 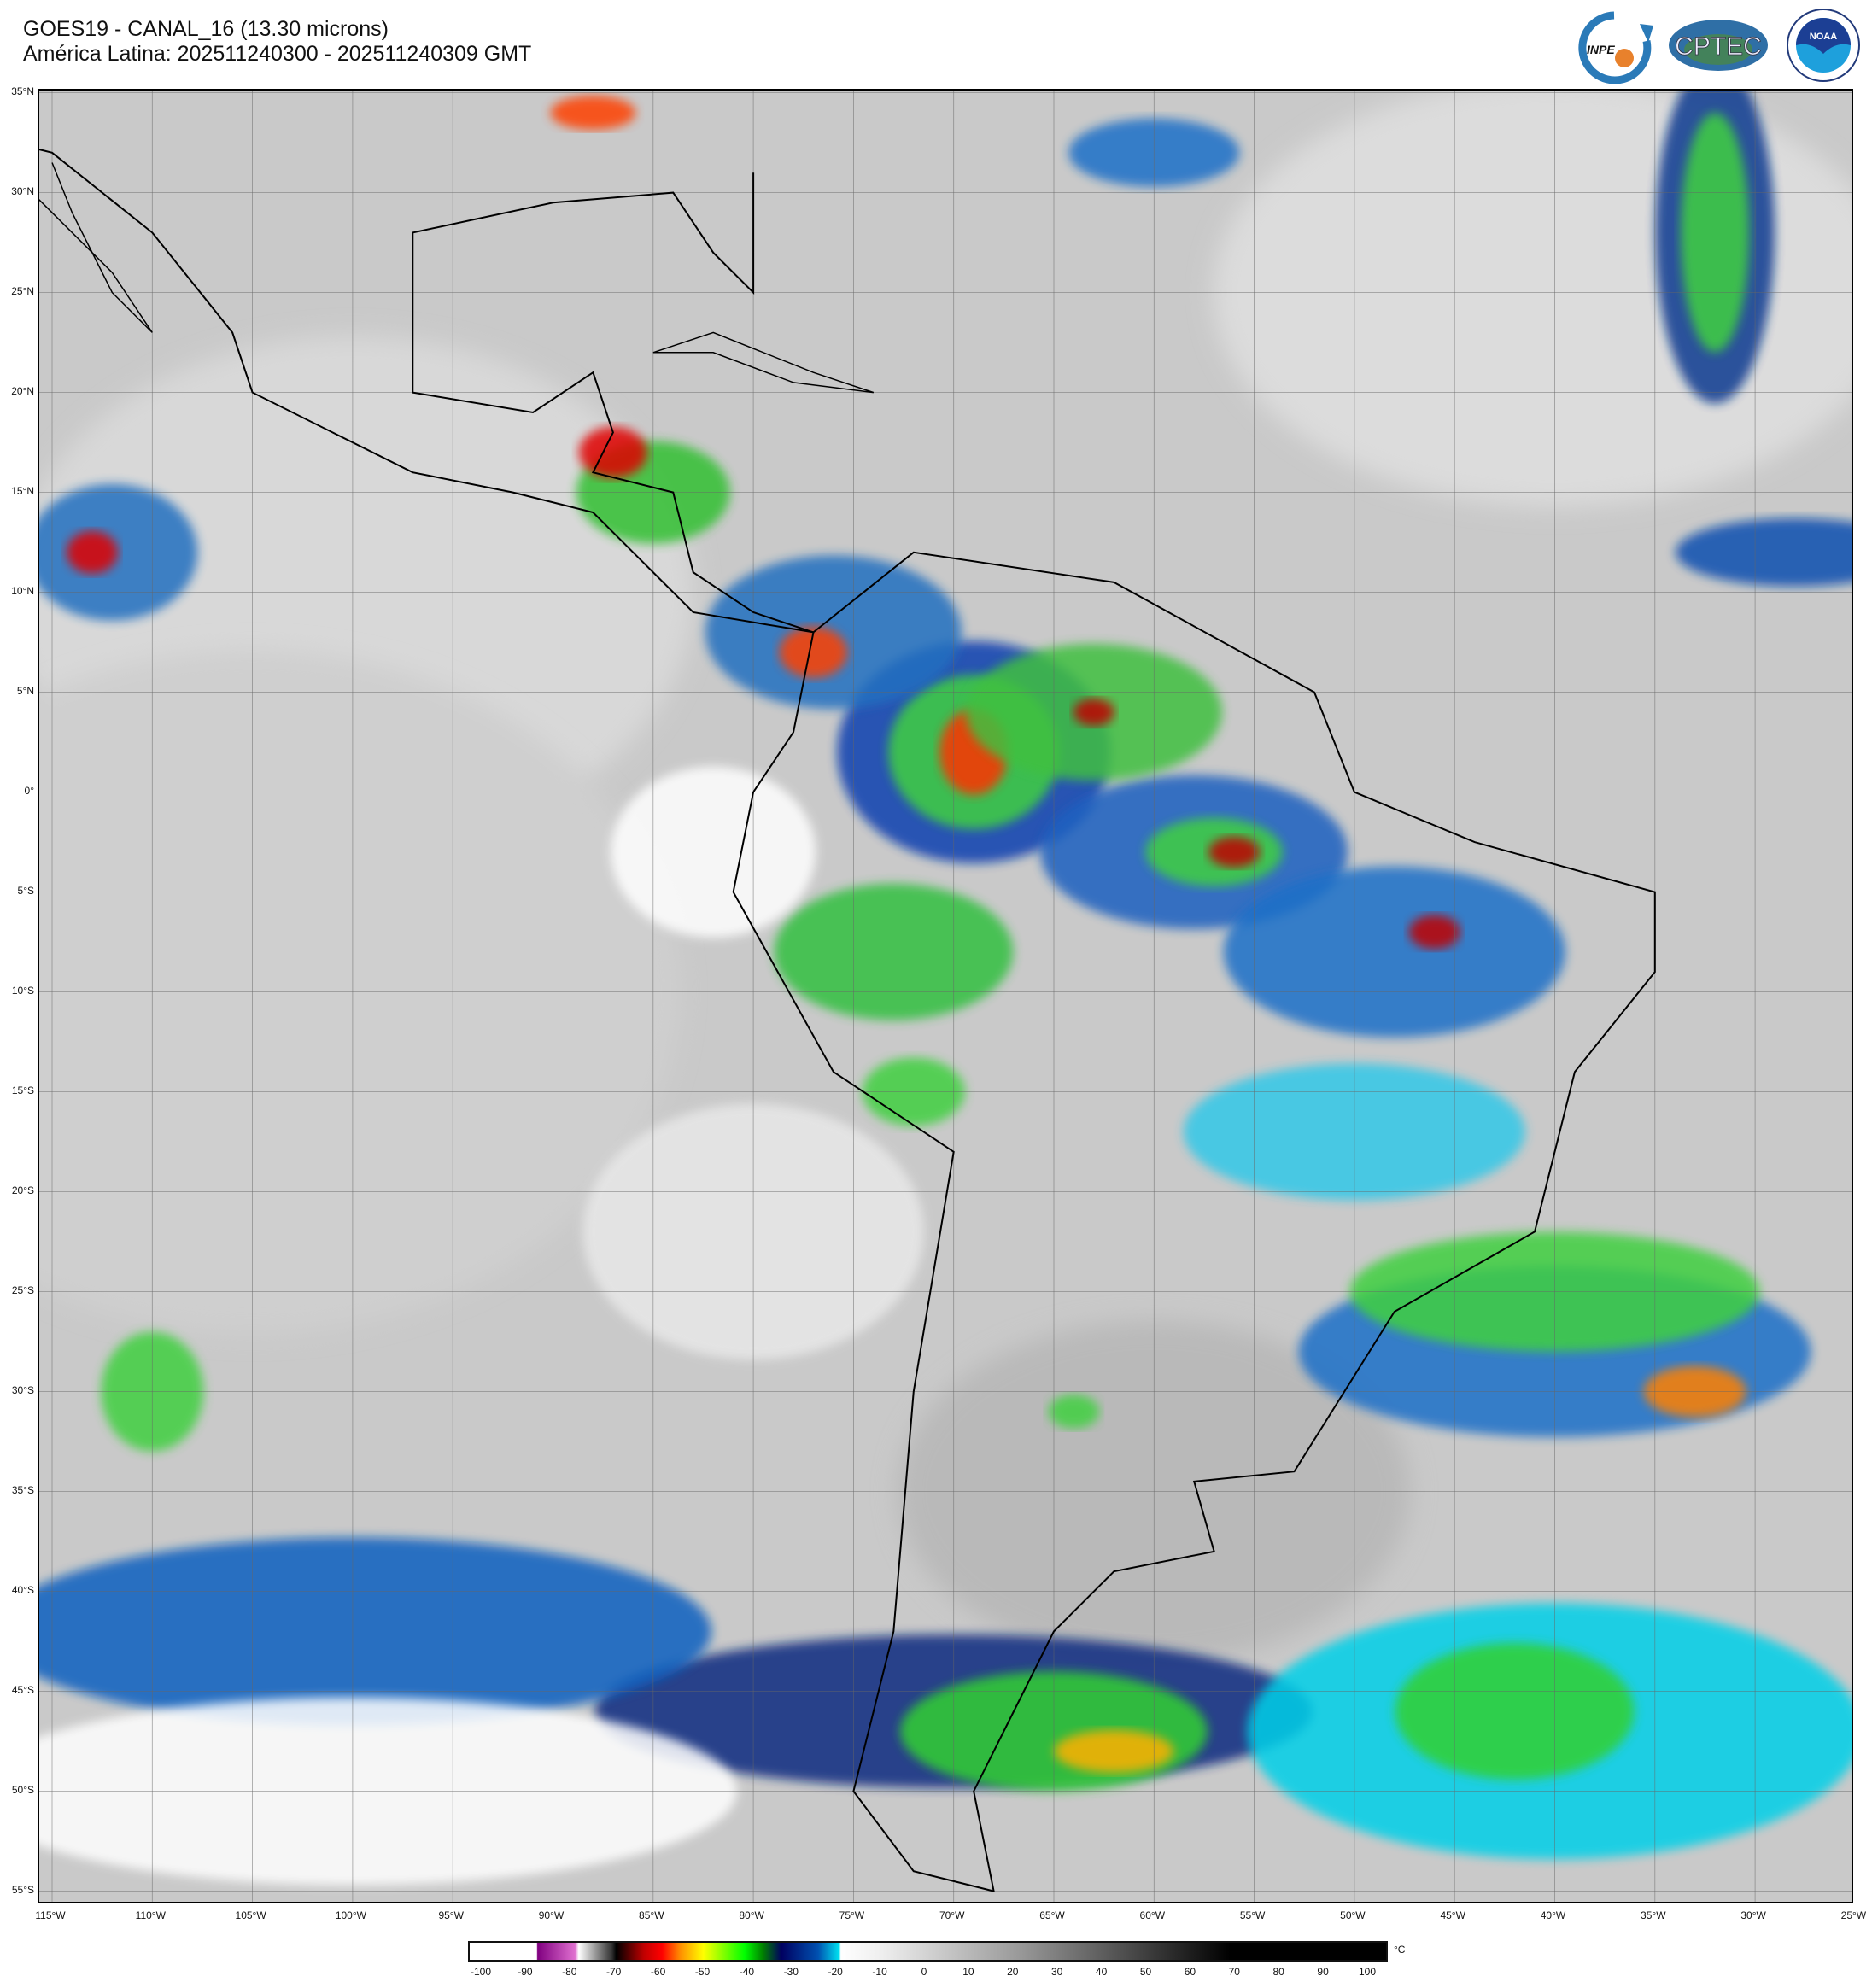 What do you see at coordinates (96, 247) in the screenshot?
I see `baja-coastline` at bounding box center [96, 247].